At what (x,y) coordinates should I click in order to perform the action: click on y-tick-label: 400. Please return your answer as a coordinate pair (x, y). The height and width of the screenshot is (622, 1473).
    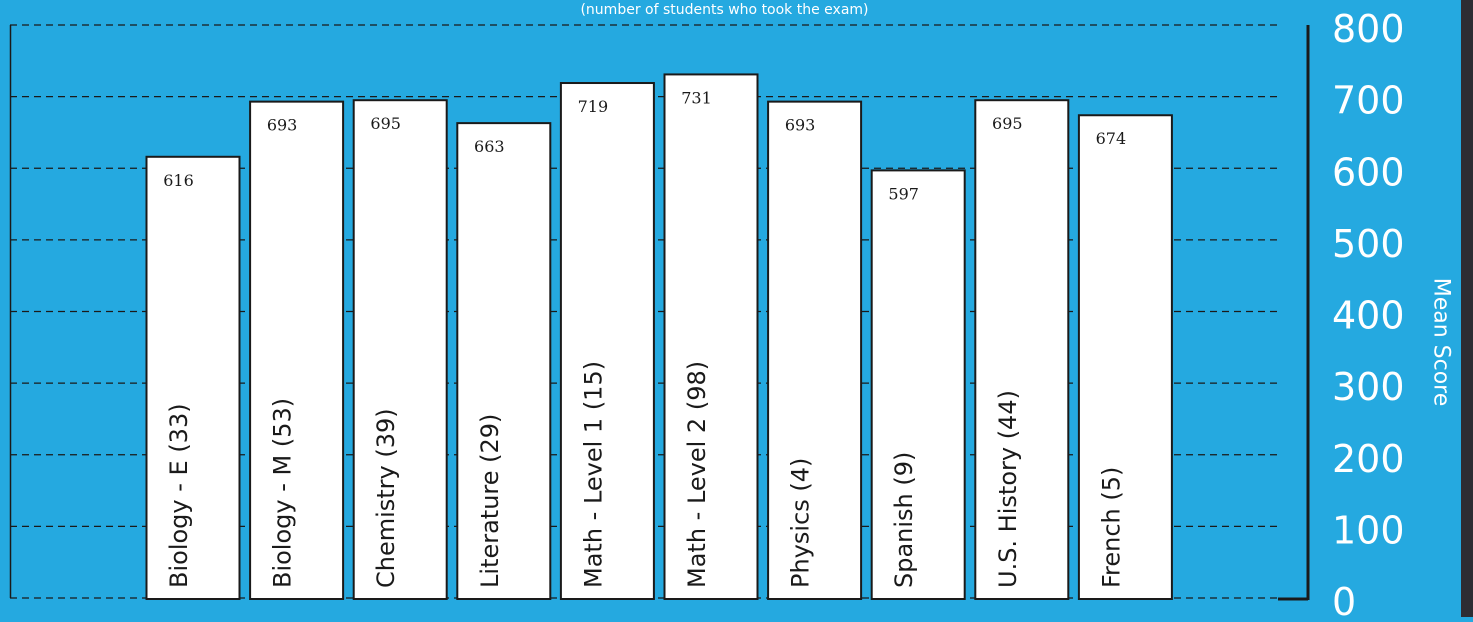
    Looking at the image, I should click on (1368, 316).